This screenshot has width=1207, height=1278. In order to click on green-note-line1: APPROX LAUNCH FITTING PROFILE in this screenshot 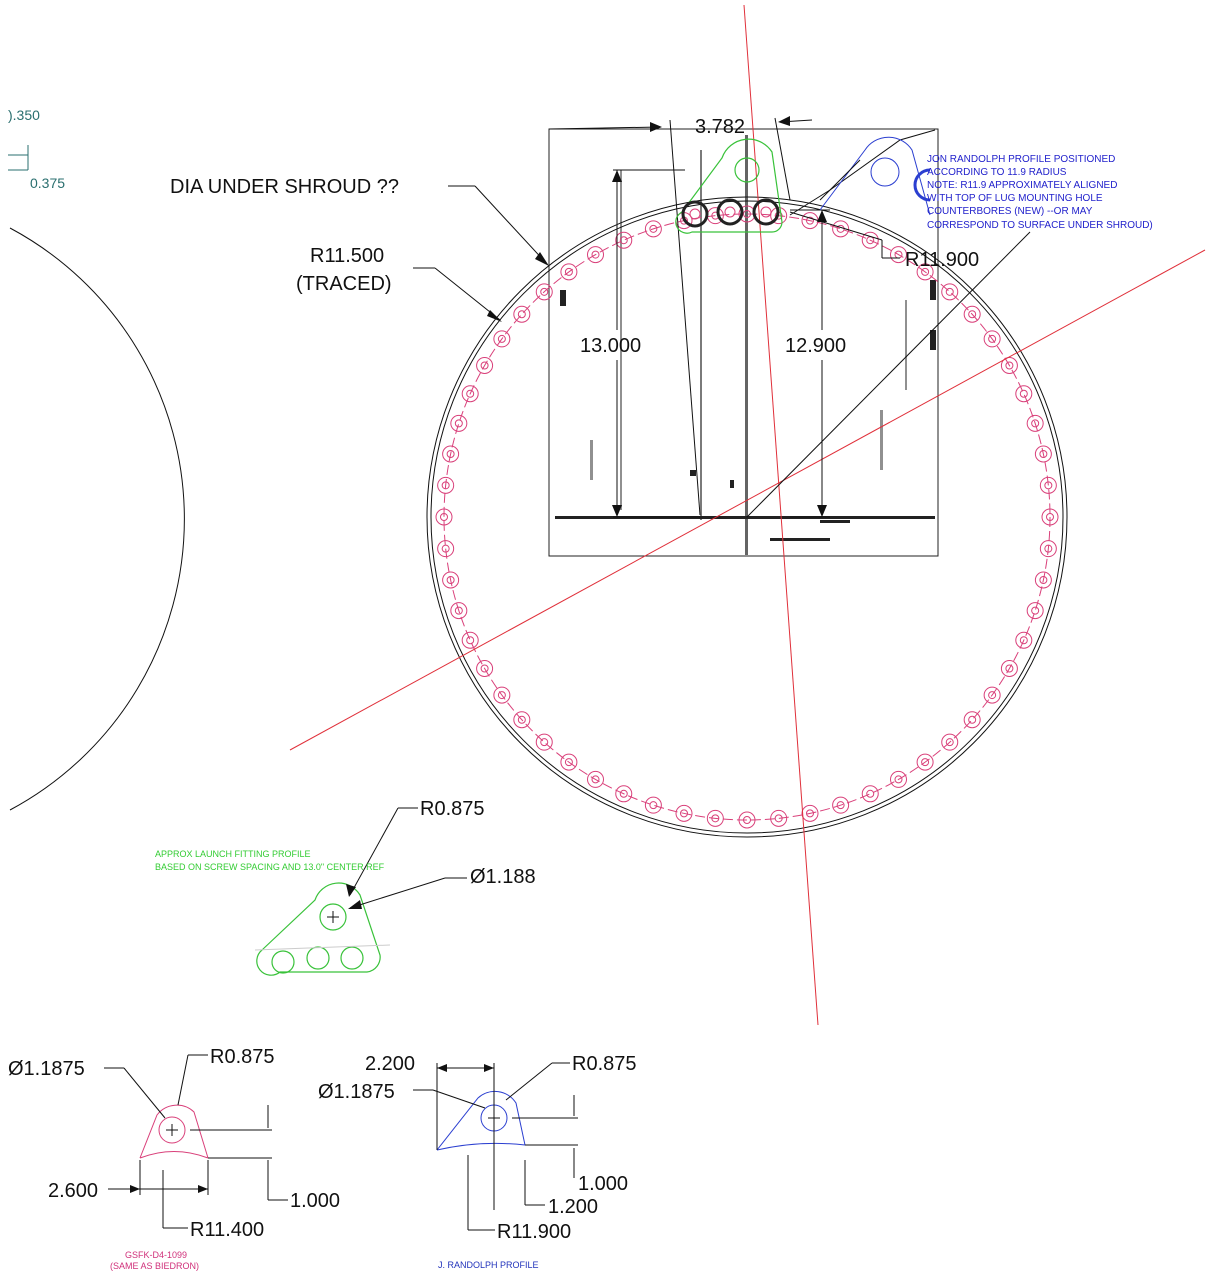, I will do `click(233, 854)`.